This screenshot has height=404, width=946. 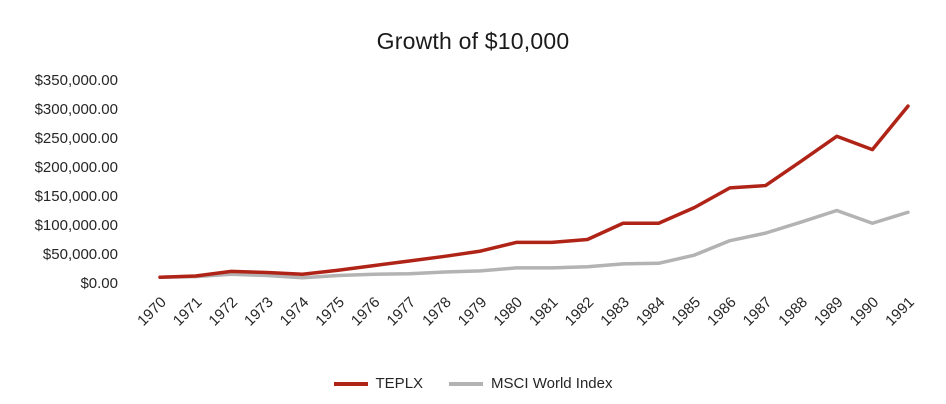 What do you see at coordinates (76, 80) in the screenshot?
I see `y-tick-label: $350,000.00` at bounding box center [76, 80].